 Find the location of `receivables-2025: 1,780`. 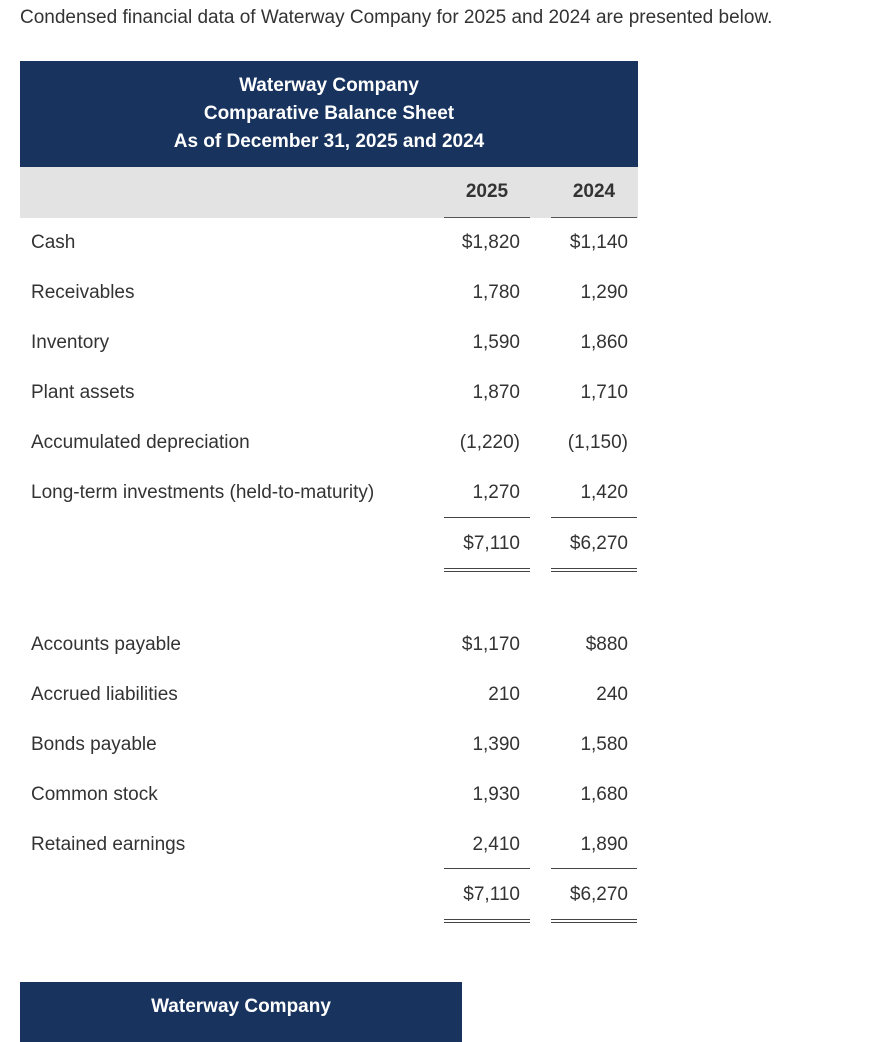

receivables-2025: 1,780 is located at coordinates (496, 292).